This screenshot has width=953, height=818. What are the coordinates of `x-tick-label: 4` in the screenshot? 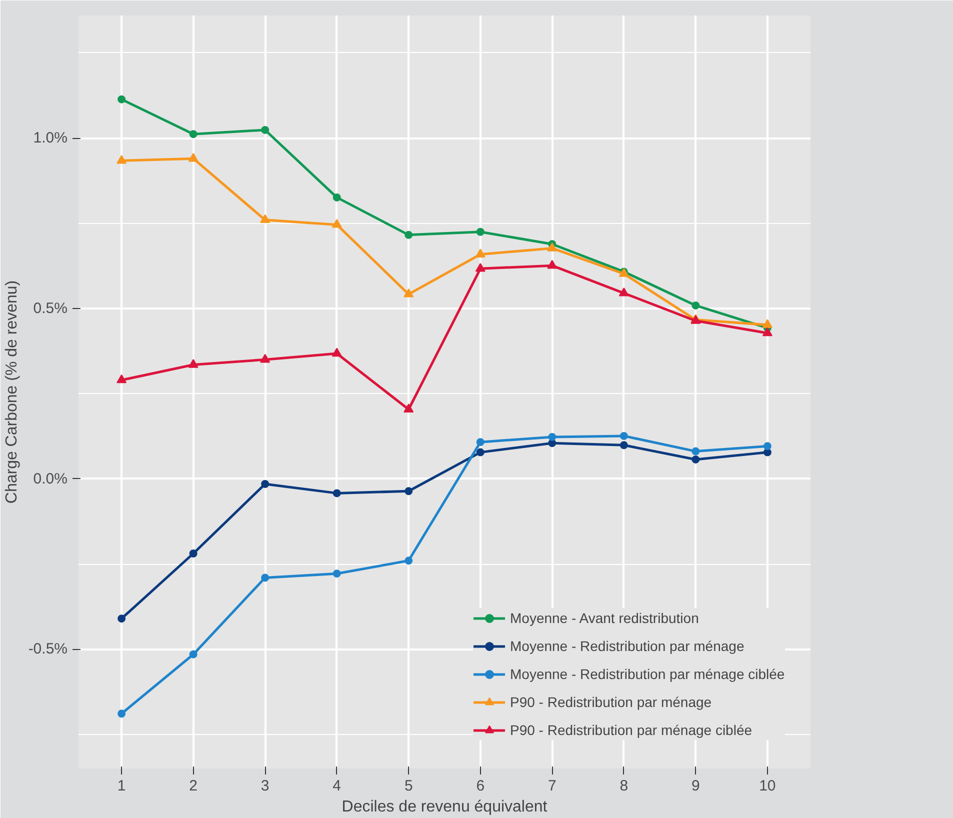 It's located at (337, 786).